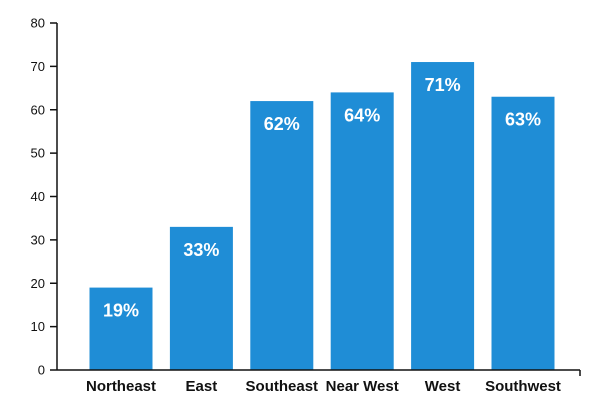  I want to click on y-tick-label: 70, so click(38, 66).